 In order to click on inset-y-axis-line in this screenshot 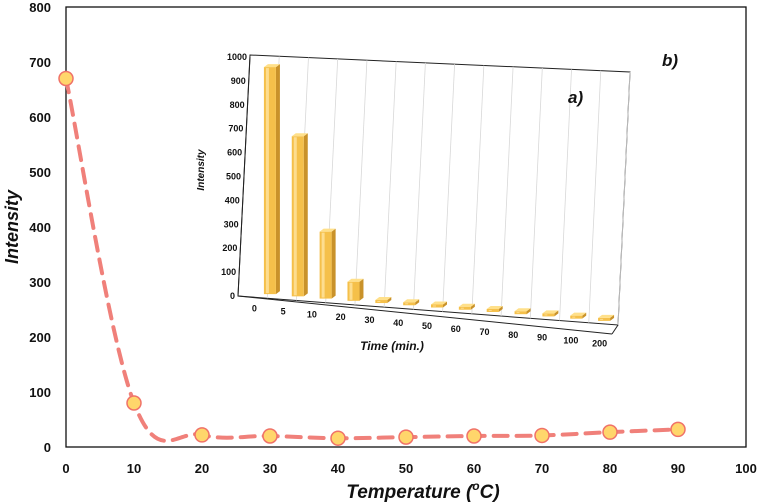, I will do `click(244, 176)`.